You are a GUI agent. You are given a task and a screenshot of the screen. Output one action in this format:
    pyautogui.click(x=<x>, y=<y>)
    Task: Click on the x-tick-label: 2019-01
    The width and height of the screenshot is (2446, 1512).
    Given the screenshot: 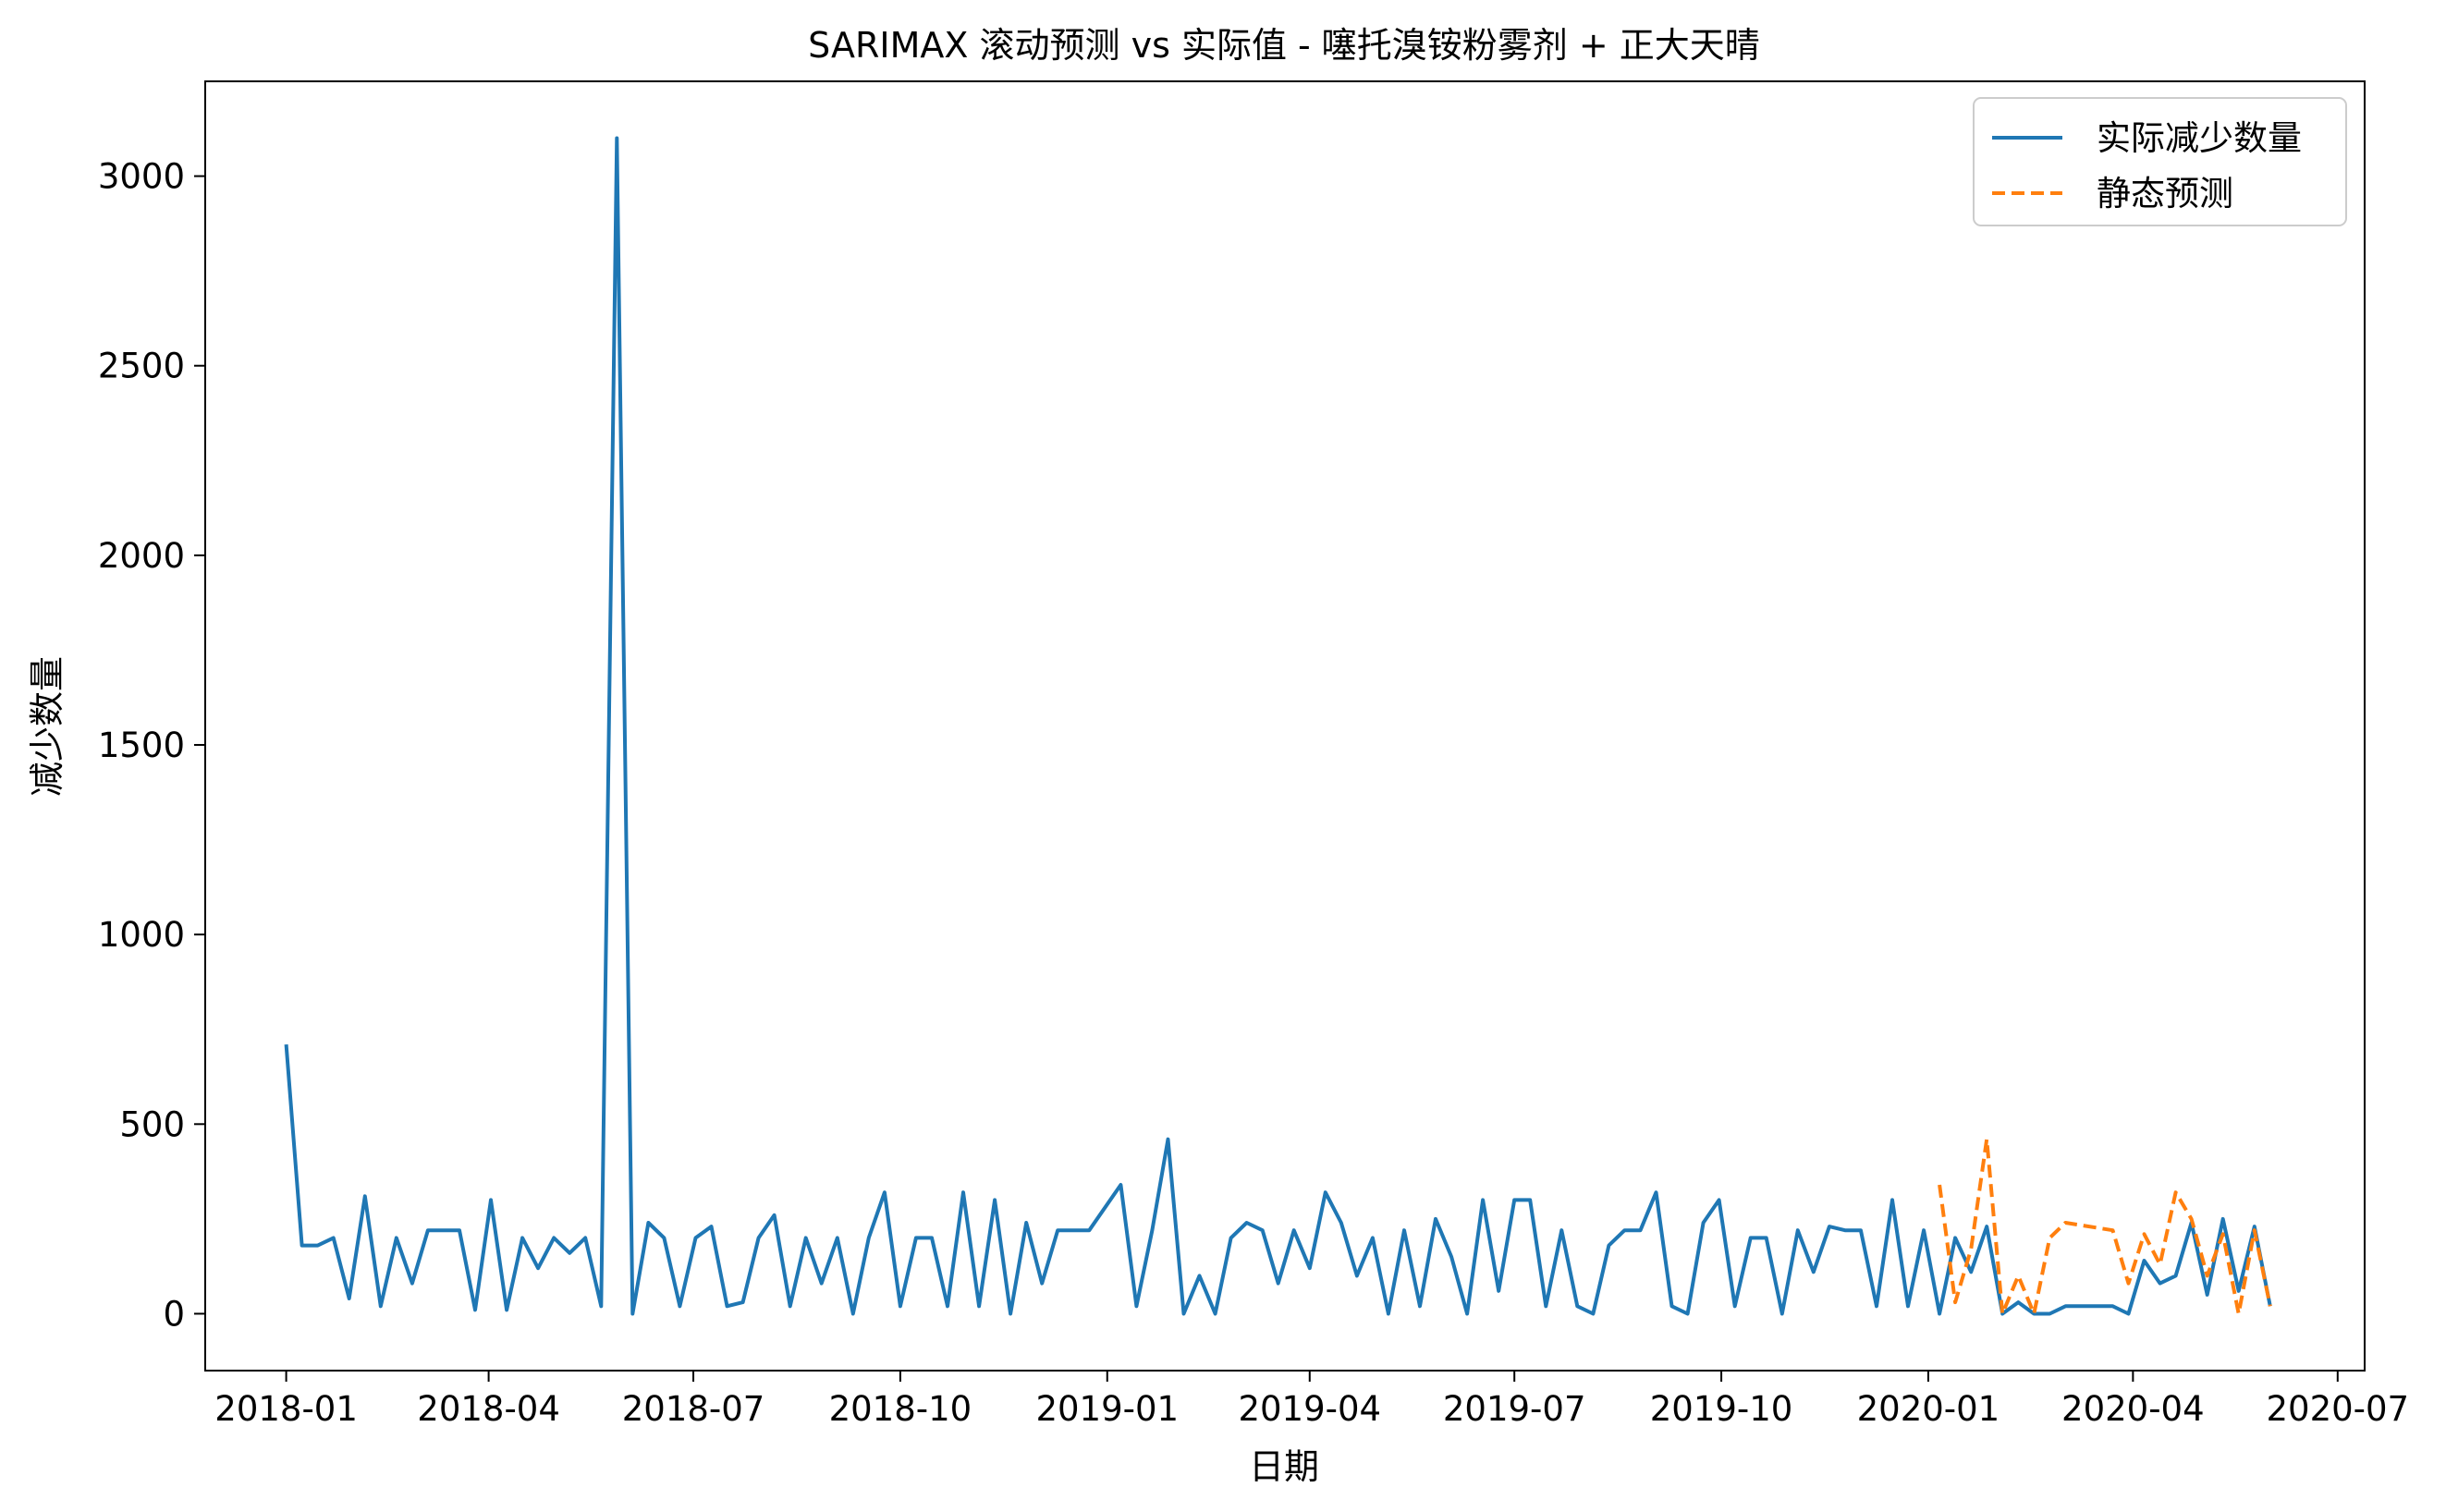 What is the action you would take?
    pyautogui.click(x=1107, y=1409)
    